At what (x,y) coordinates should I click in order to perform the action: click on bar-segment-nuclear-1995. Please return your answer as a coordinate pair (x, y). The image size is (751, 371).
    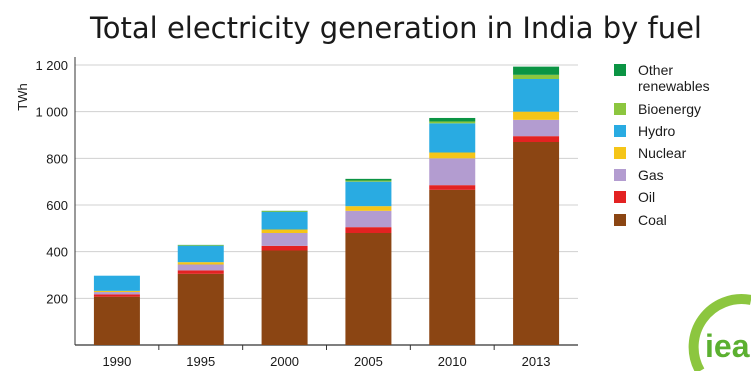
    Looking at the image, I should click on (200, 263).